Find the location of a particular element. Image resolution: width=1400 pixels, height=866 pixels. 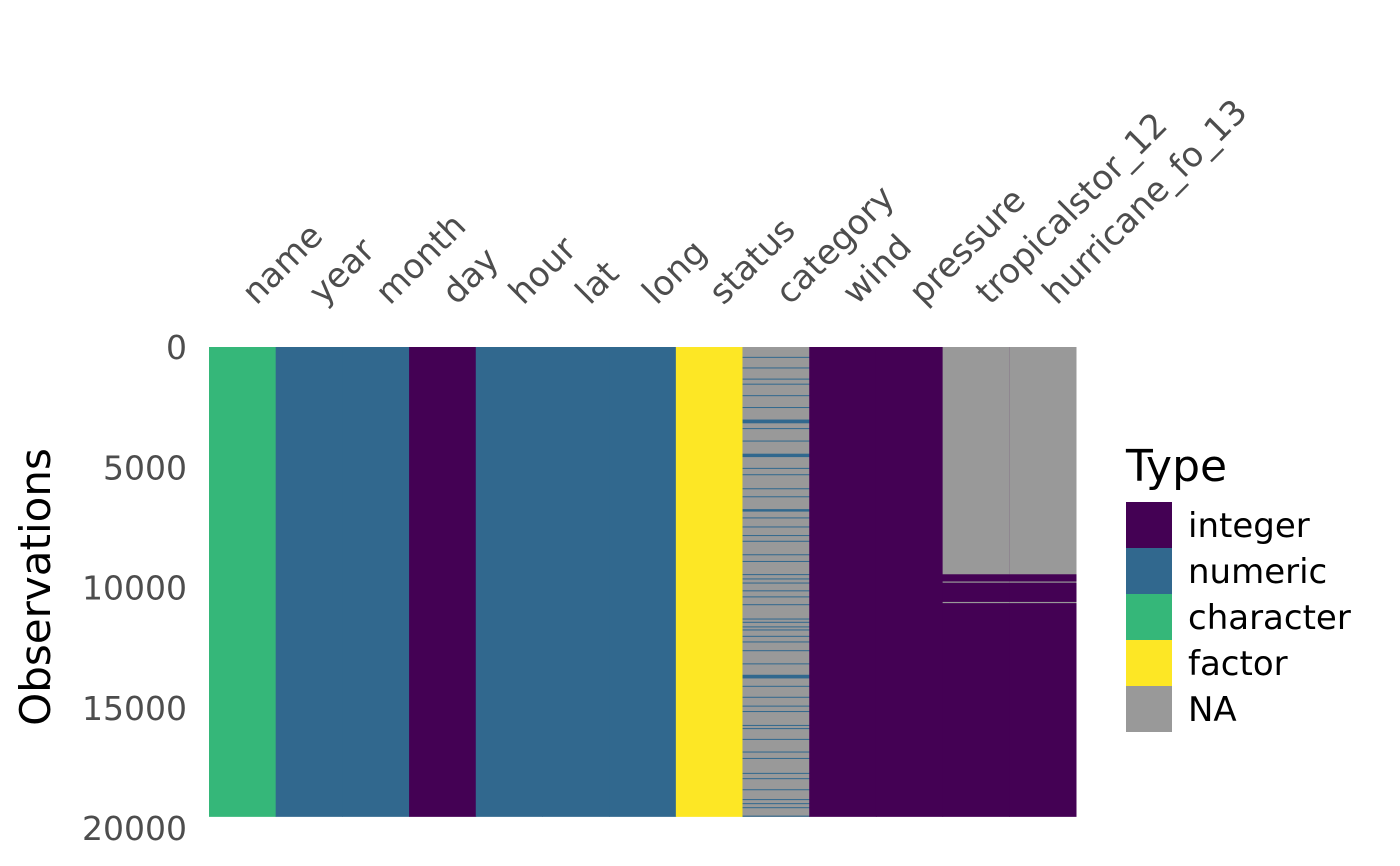

na-background-category is located at coordinates (776, 582).